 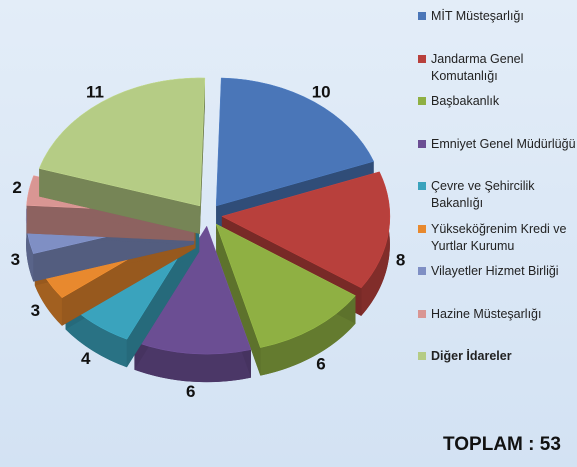 What do you see at coordinates (95, 92) in the screenshot?
I see `value-label: 11` at bounding box center [95, 92].